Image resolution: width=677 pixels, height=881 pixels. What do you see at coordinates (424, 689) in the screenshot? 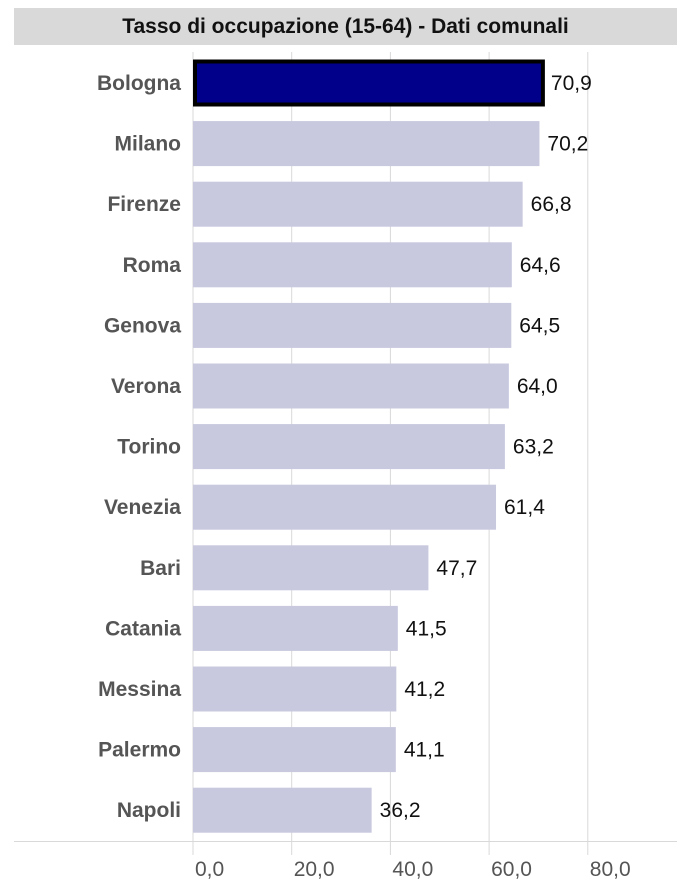
I see `data-label: 41,2` at bounding box center [424, 689].